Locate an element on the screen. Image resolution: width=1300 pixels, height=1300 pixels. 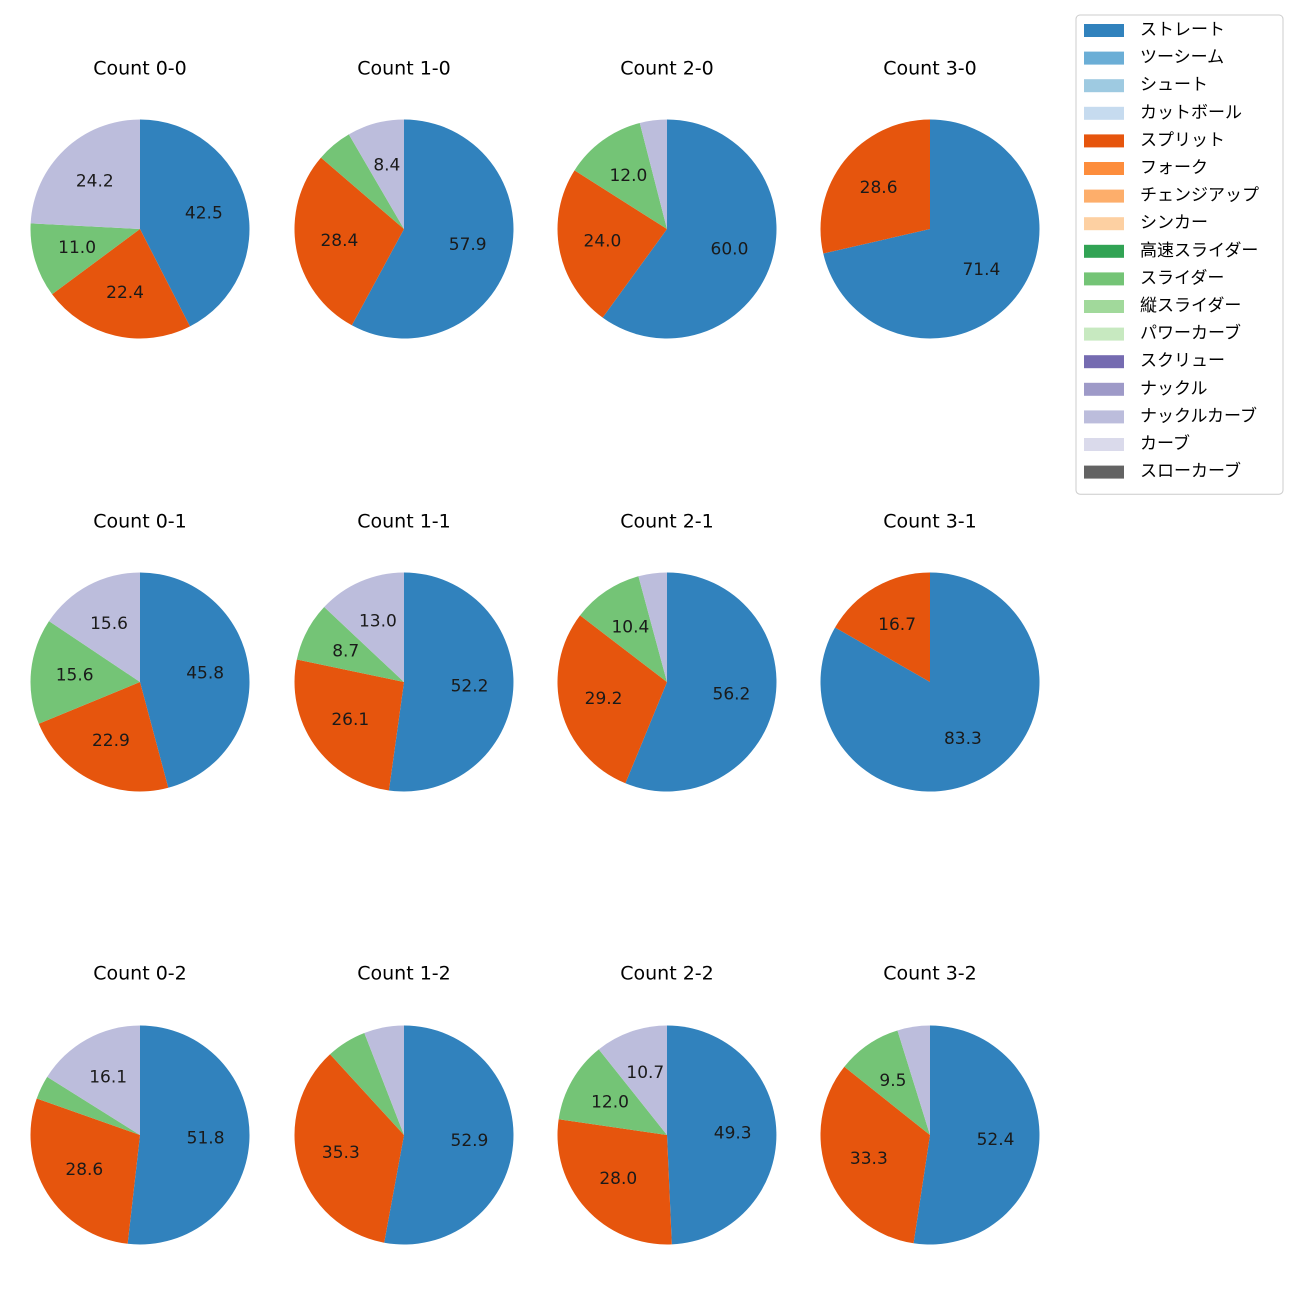
slice-value-label: 49.3 is located at coordinates (733, 1134).